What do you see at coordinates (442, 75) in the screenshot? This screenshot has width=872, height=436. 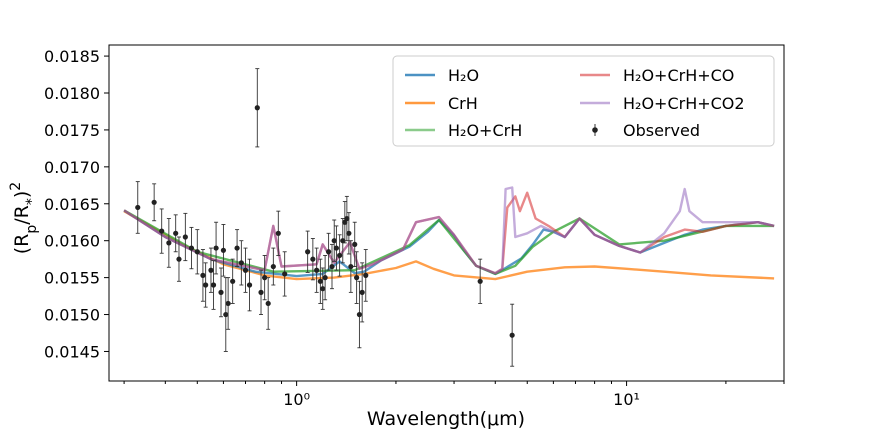 I see `legend-entry: H₂O` at bounding box center [442, 75].